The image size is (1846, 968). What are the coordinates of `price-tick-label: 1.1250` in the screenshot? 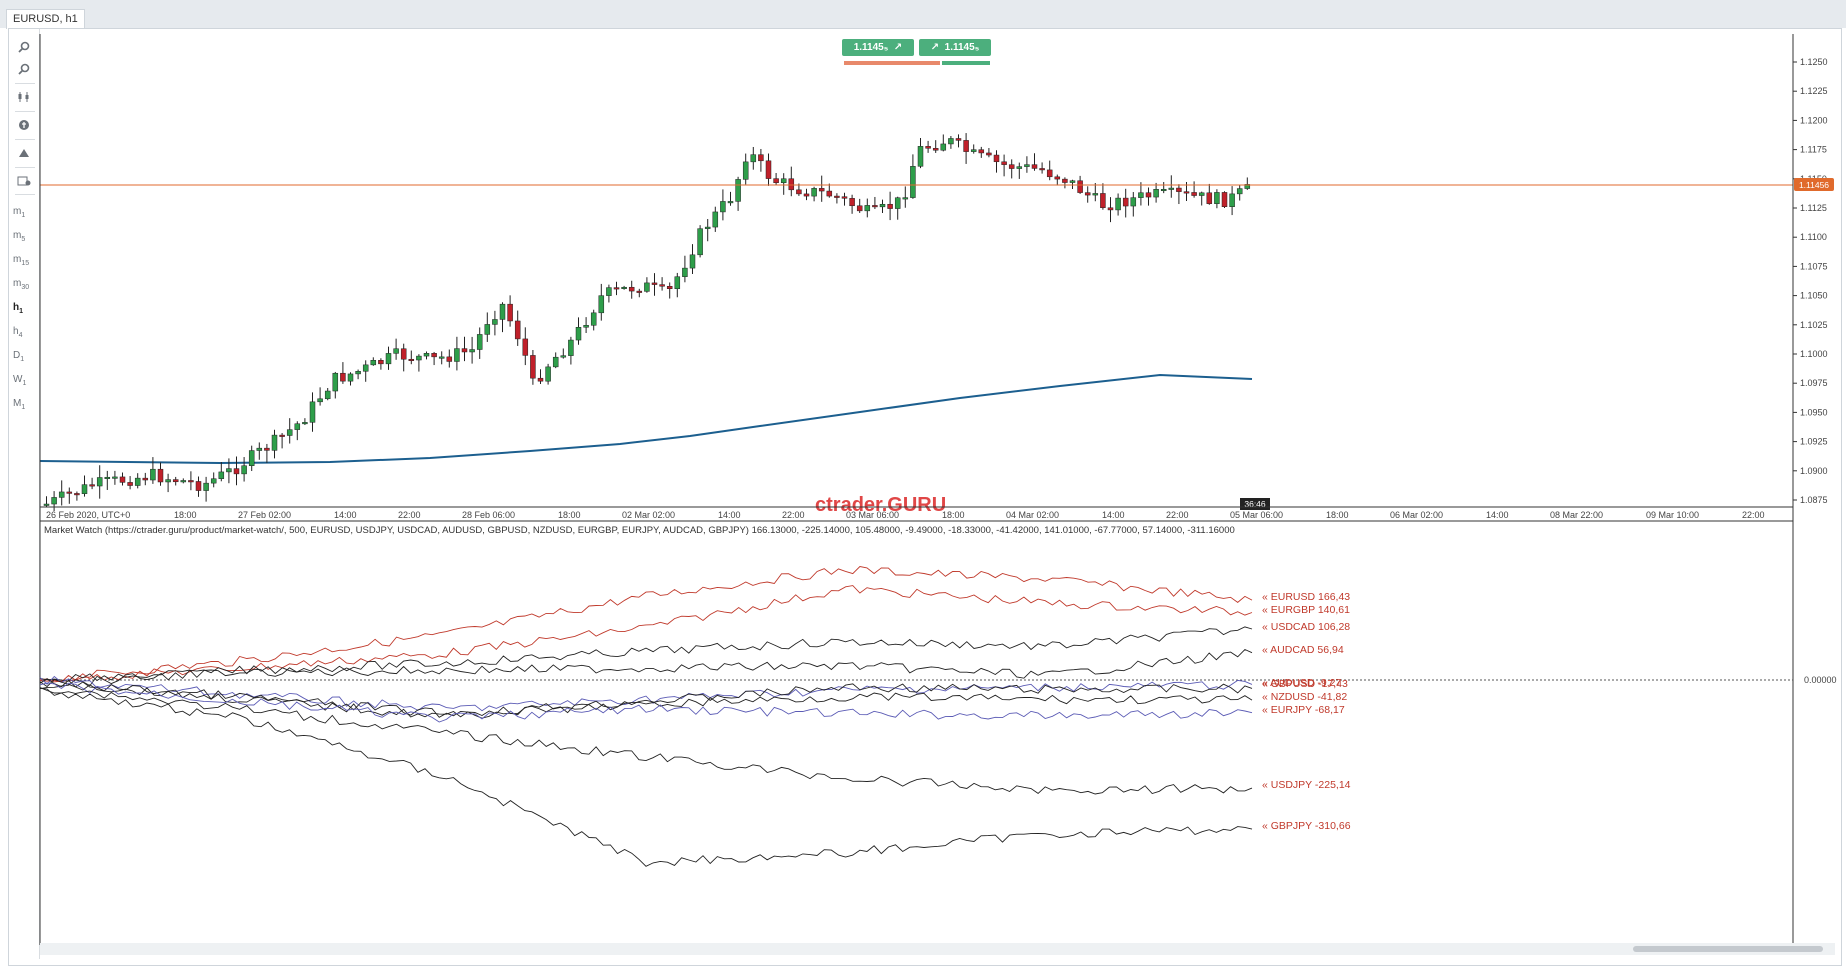 It's located at (1814, 62).